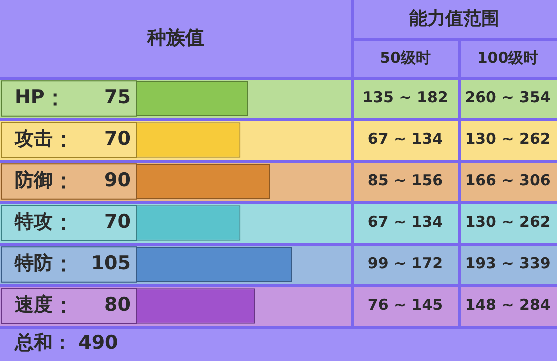  Describe the element at coordinates (33, 222) in the screenshot. I see `y-tick-label: 特攻` at that location.